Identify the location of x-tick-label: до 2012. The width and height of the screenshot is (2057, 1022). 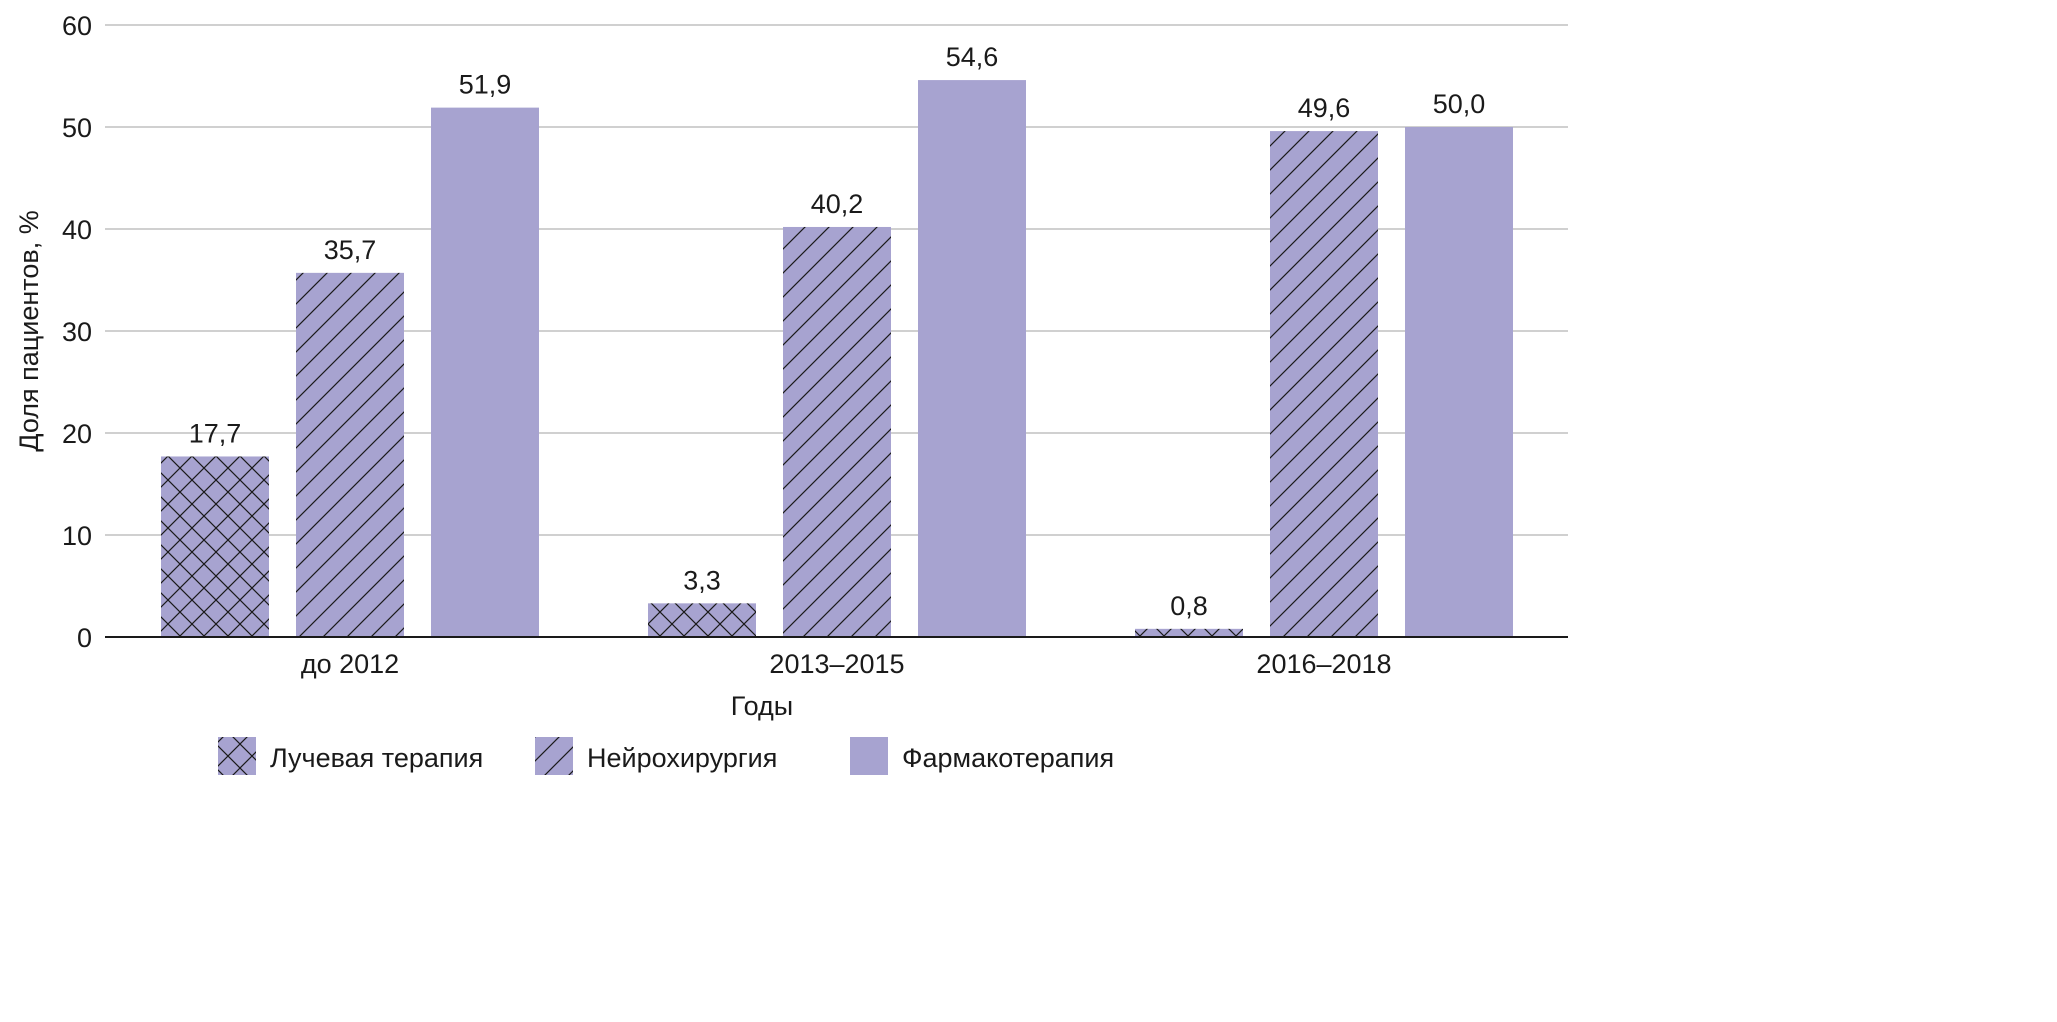
(350, 664).